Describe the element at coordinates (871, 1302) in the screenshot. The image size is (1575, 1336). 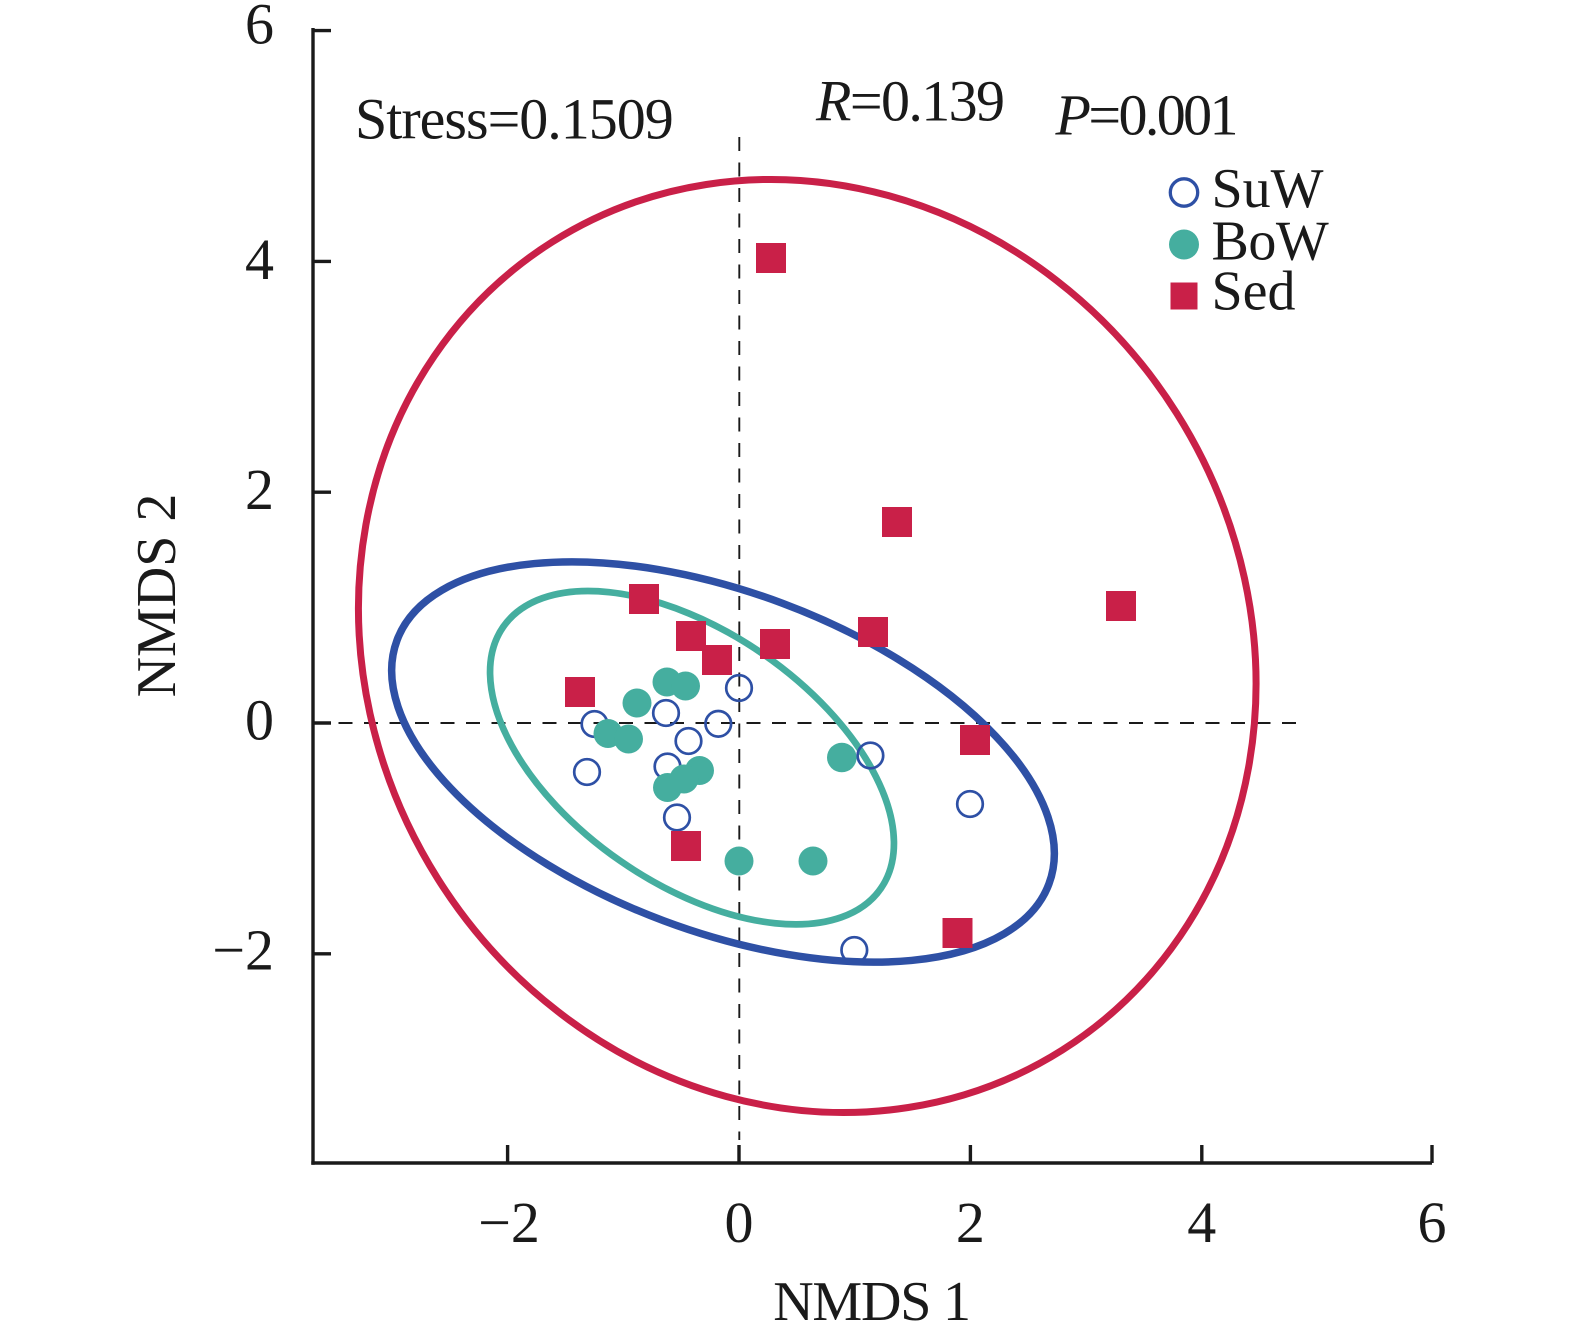
I see `svg-text: NMDS 1` at that location.